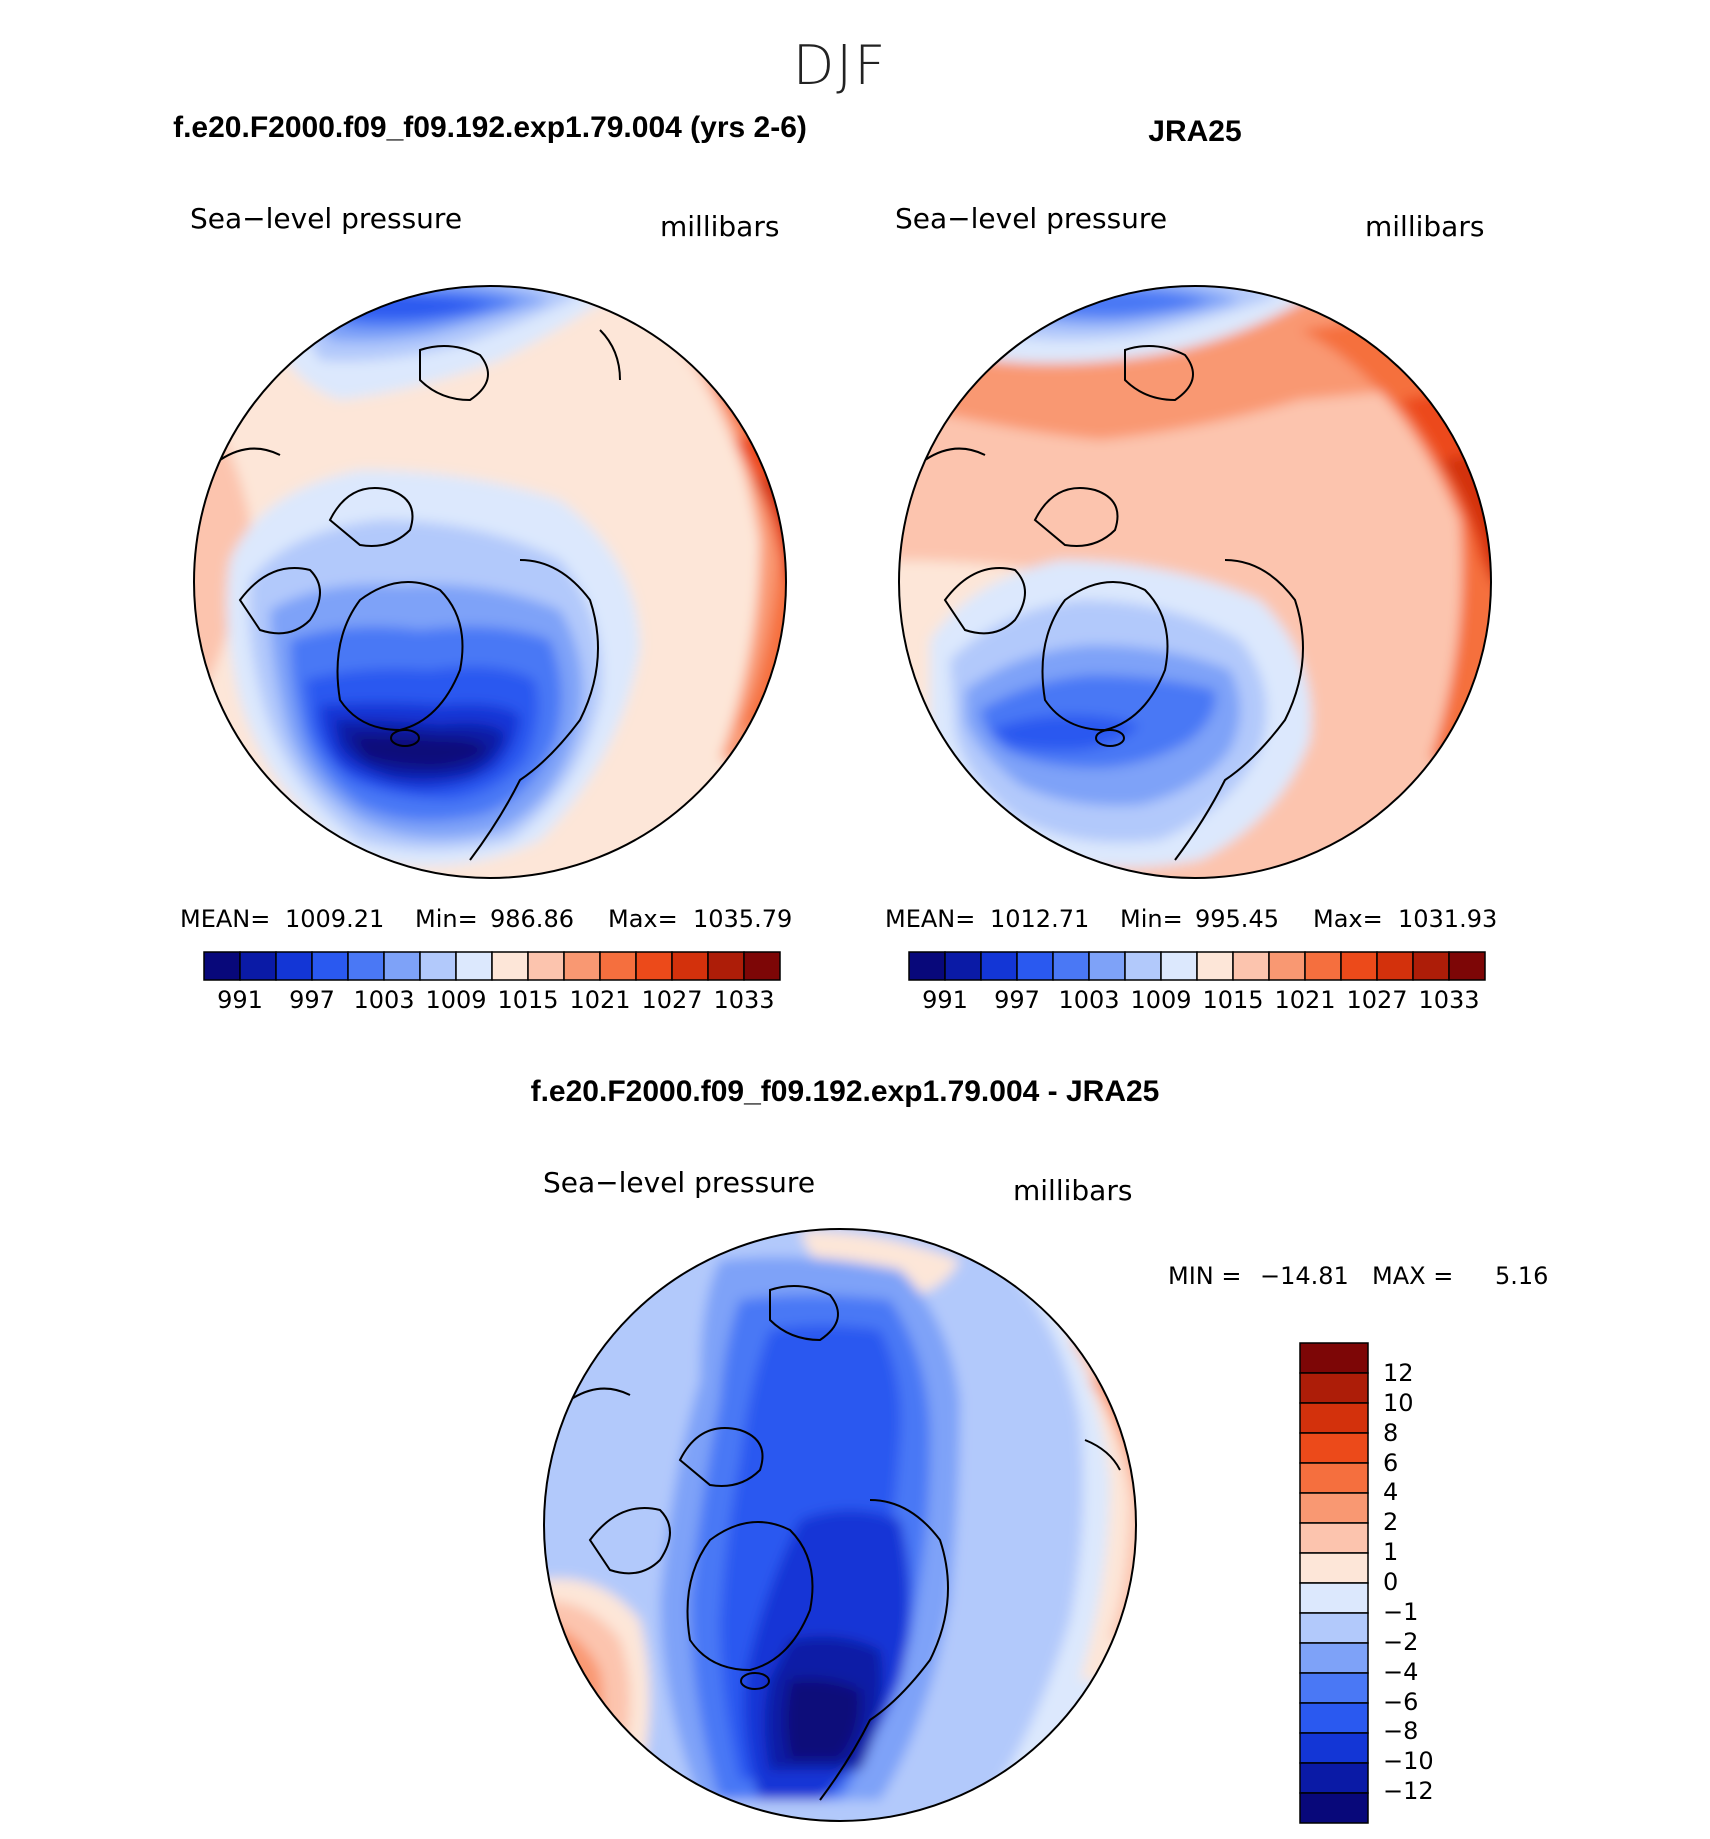 Image resolution: width=1710 pixels, height=1839 pixels. I want to click on season-title: DJF, so click(840, 65).